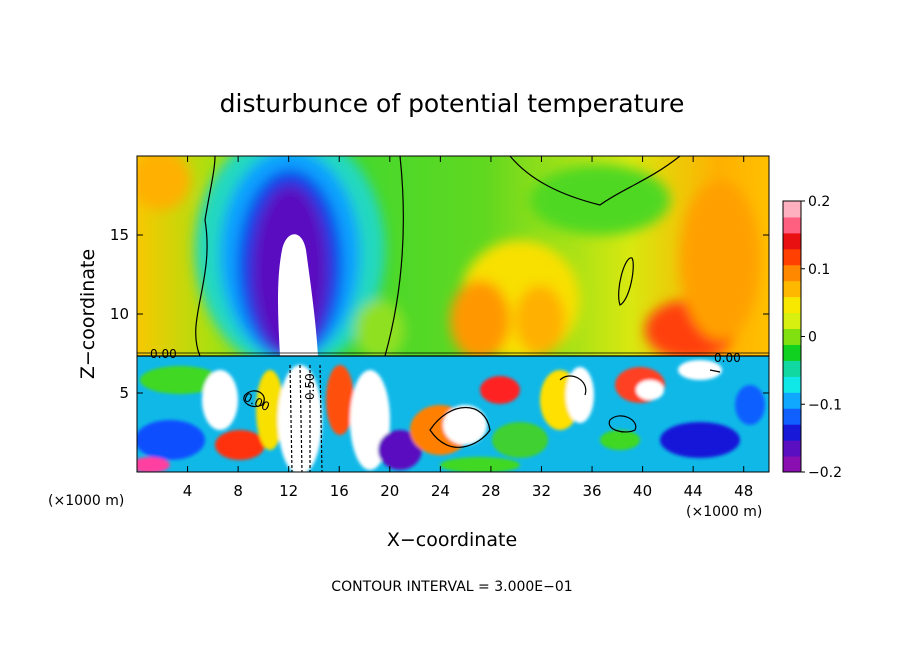 The image size is (904, 654). What do you see at coordinates (452, 540) in the screenshot?
I see `x-axis-label: X−coordinate` at bounding box center [452, 540].